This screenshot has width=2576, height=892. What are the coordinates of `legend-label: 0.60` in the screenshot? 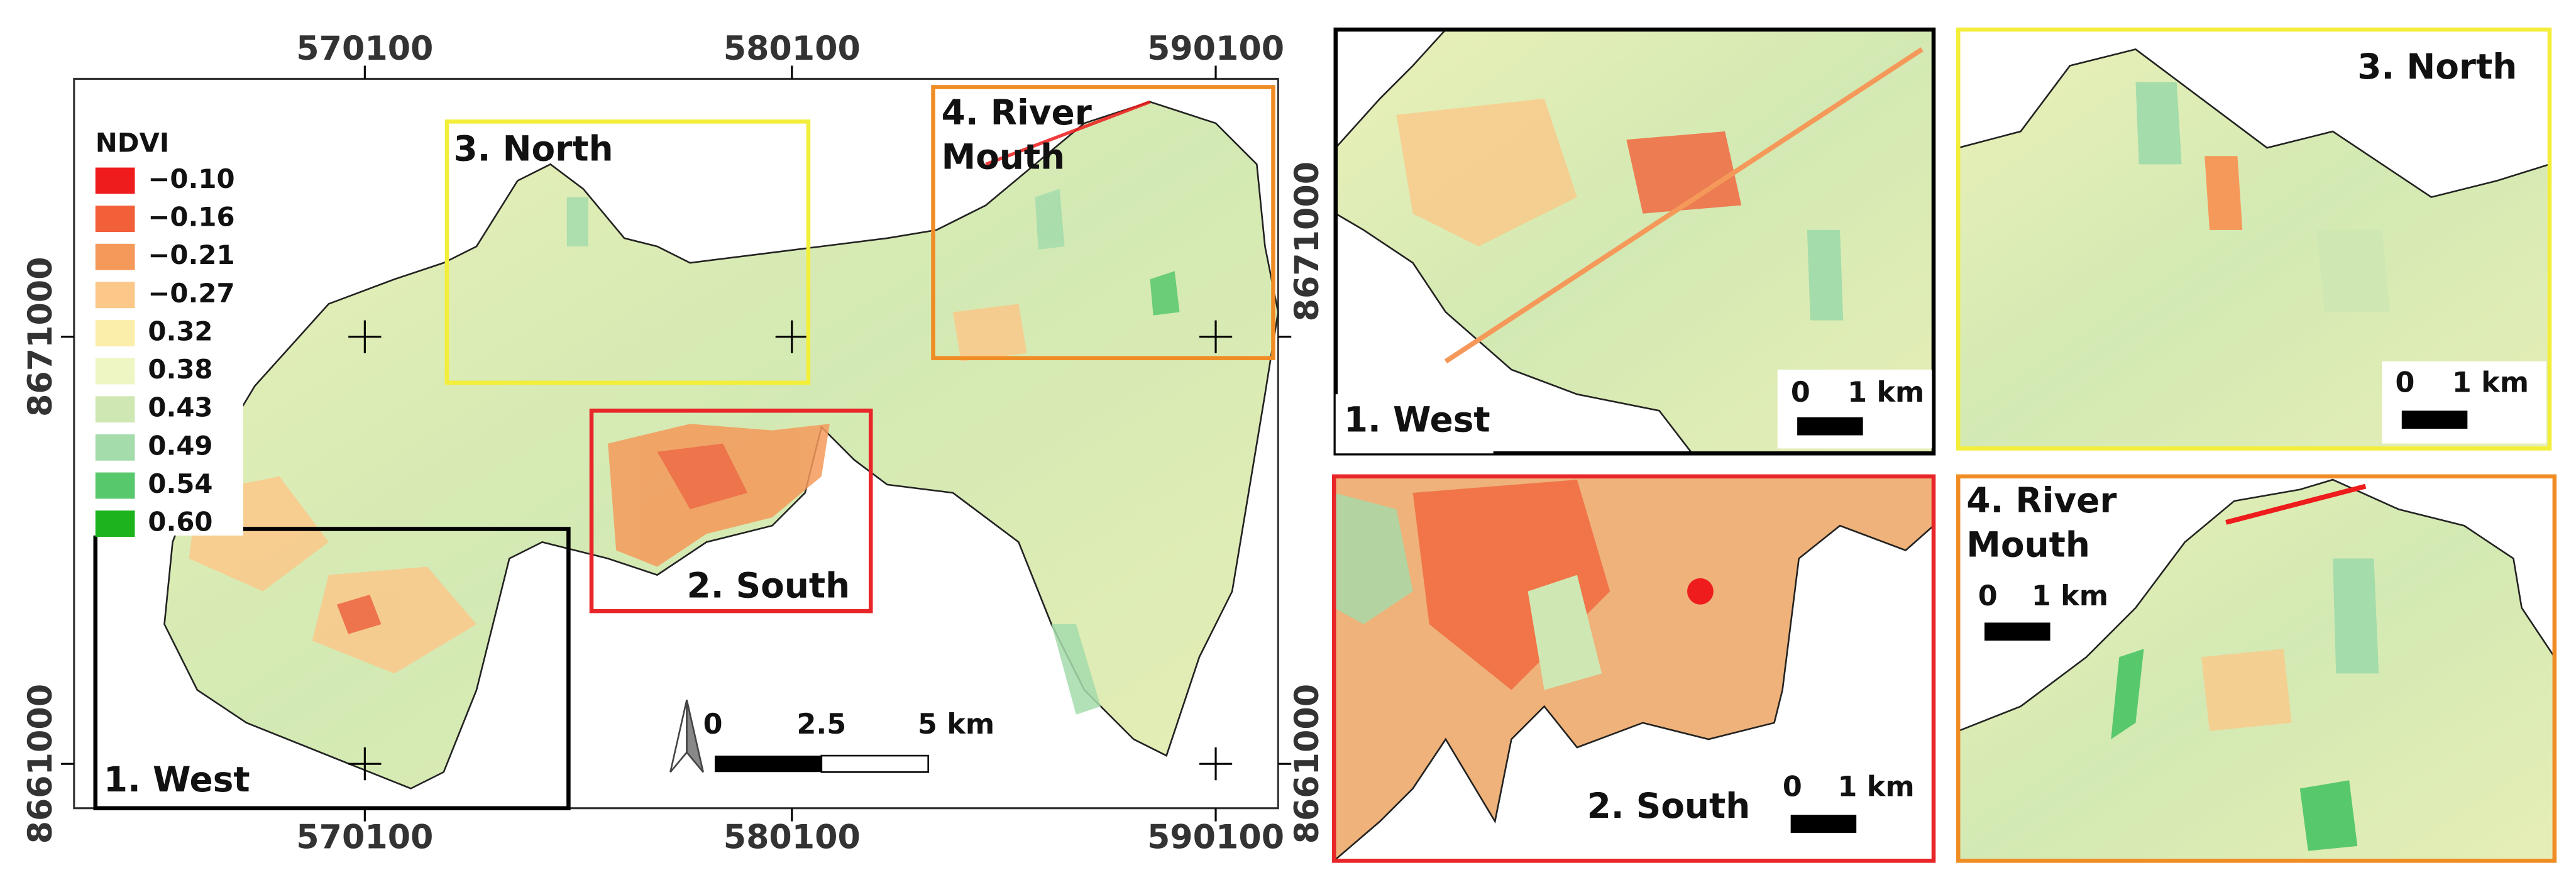 It's located at (180, 522).